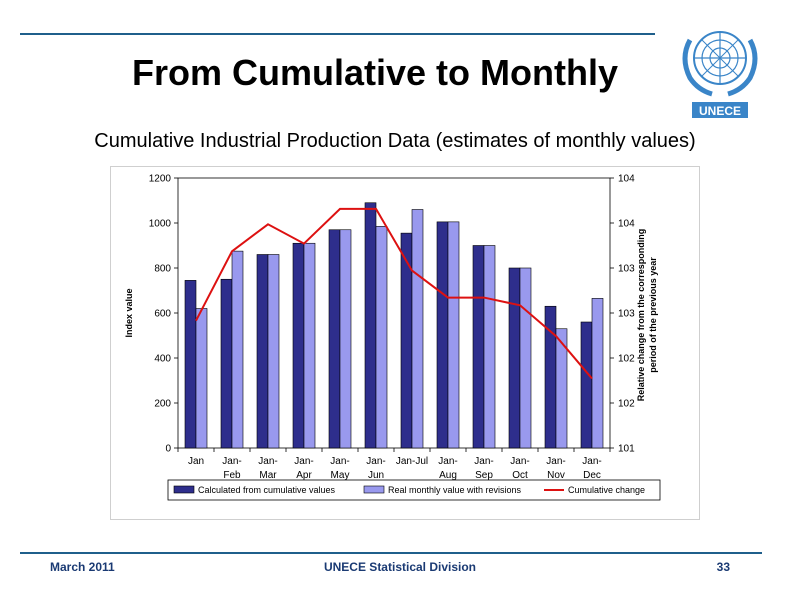  Describe the element at coordinates (723, 567) in the screenshot. I see `footer-page-number: 33` at that location.